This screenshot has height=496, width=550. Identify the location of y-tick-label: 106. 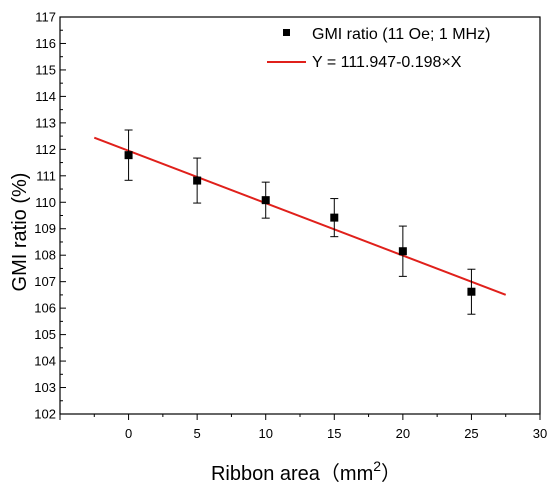
(45, 308).